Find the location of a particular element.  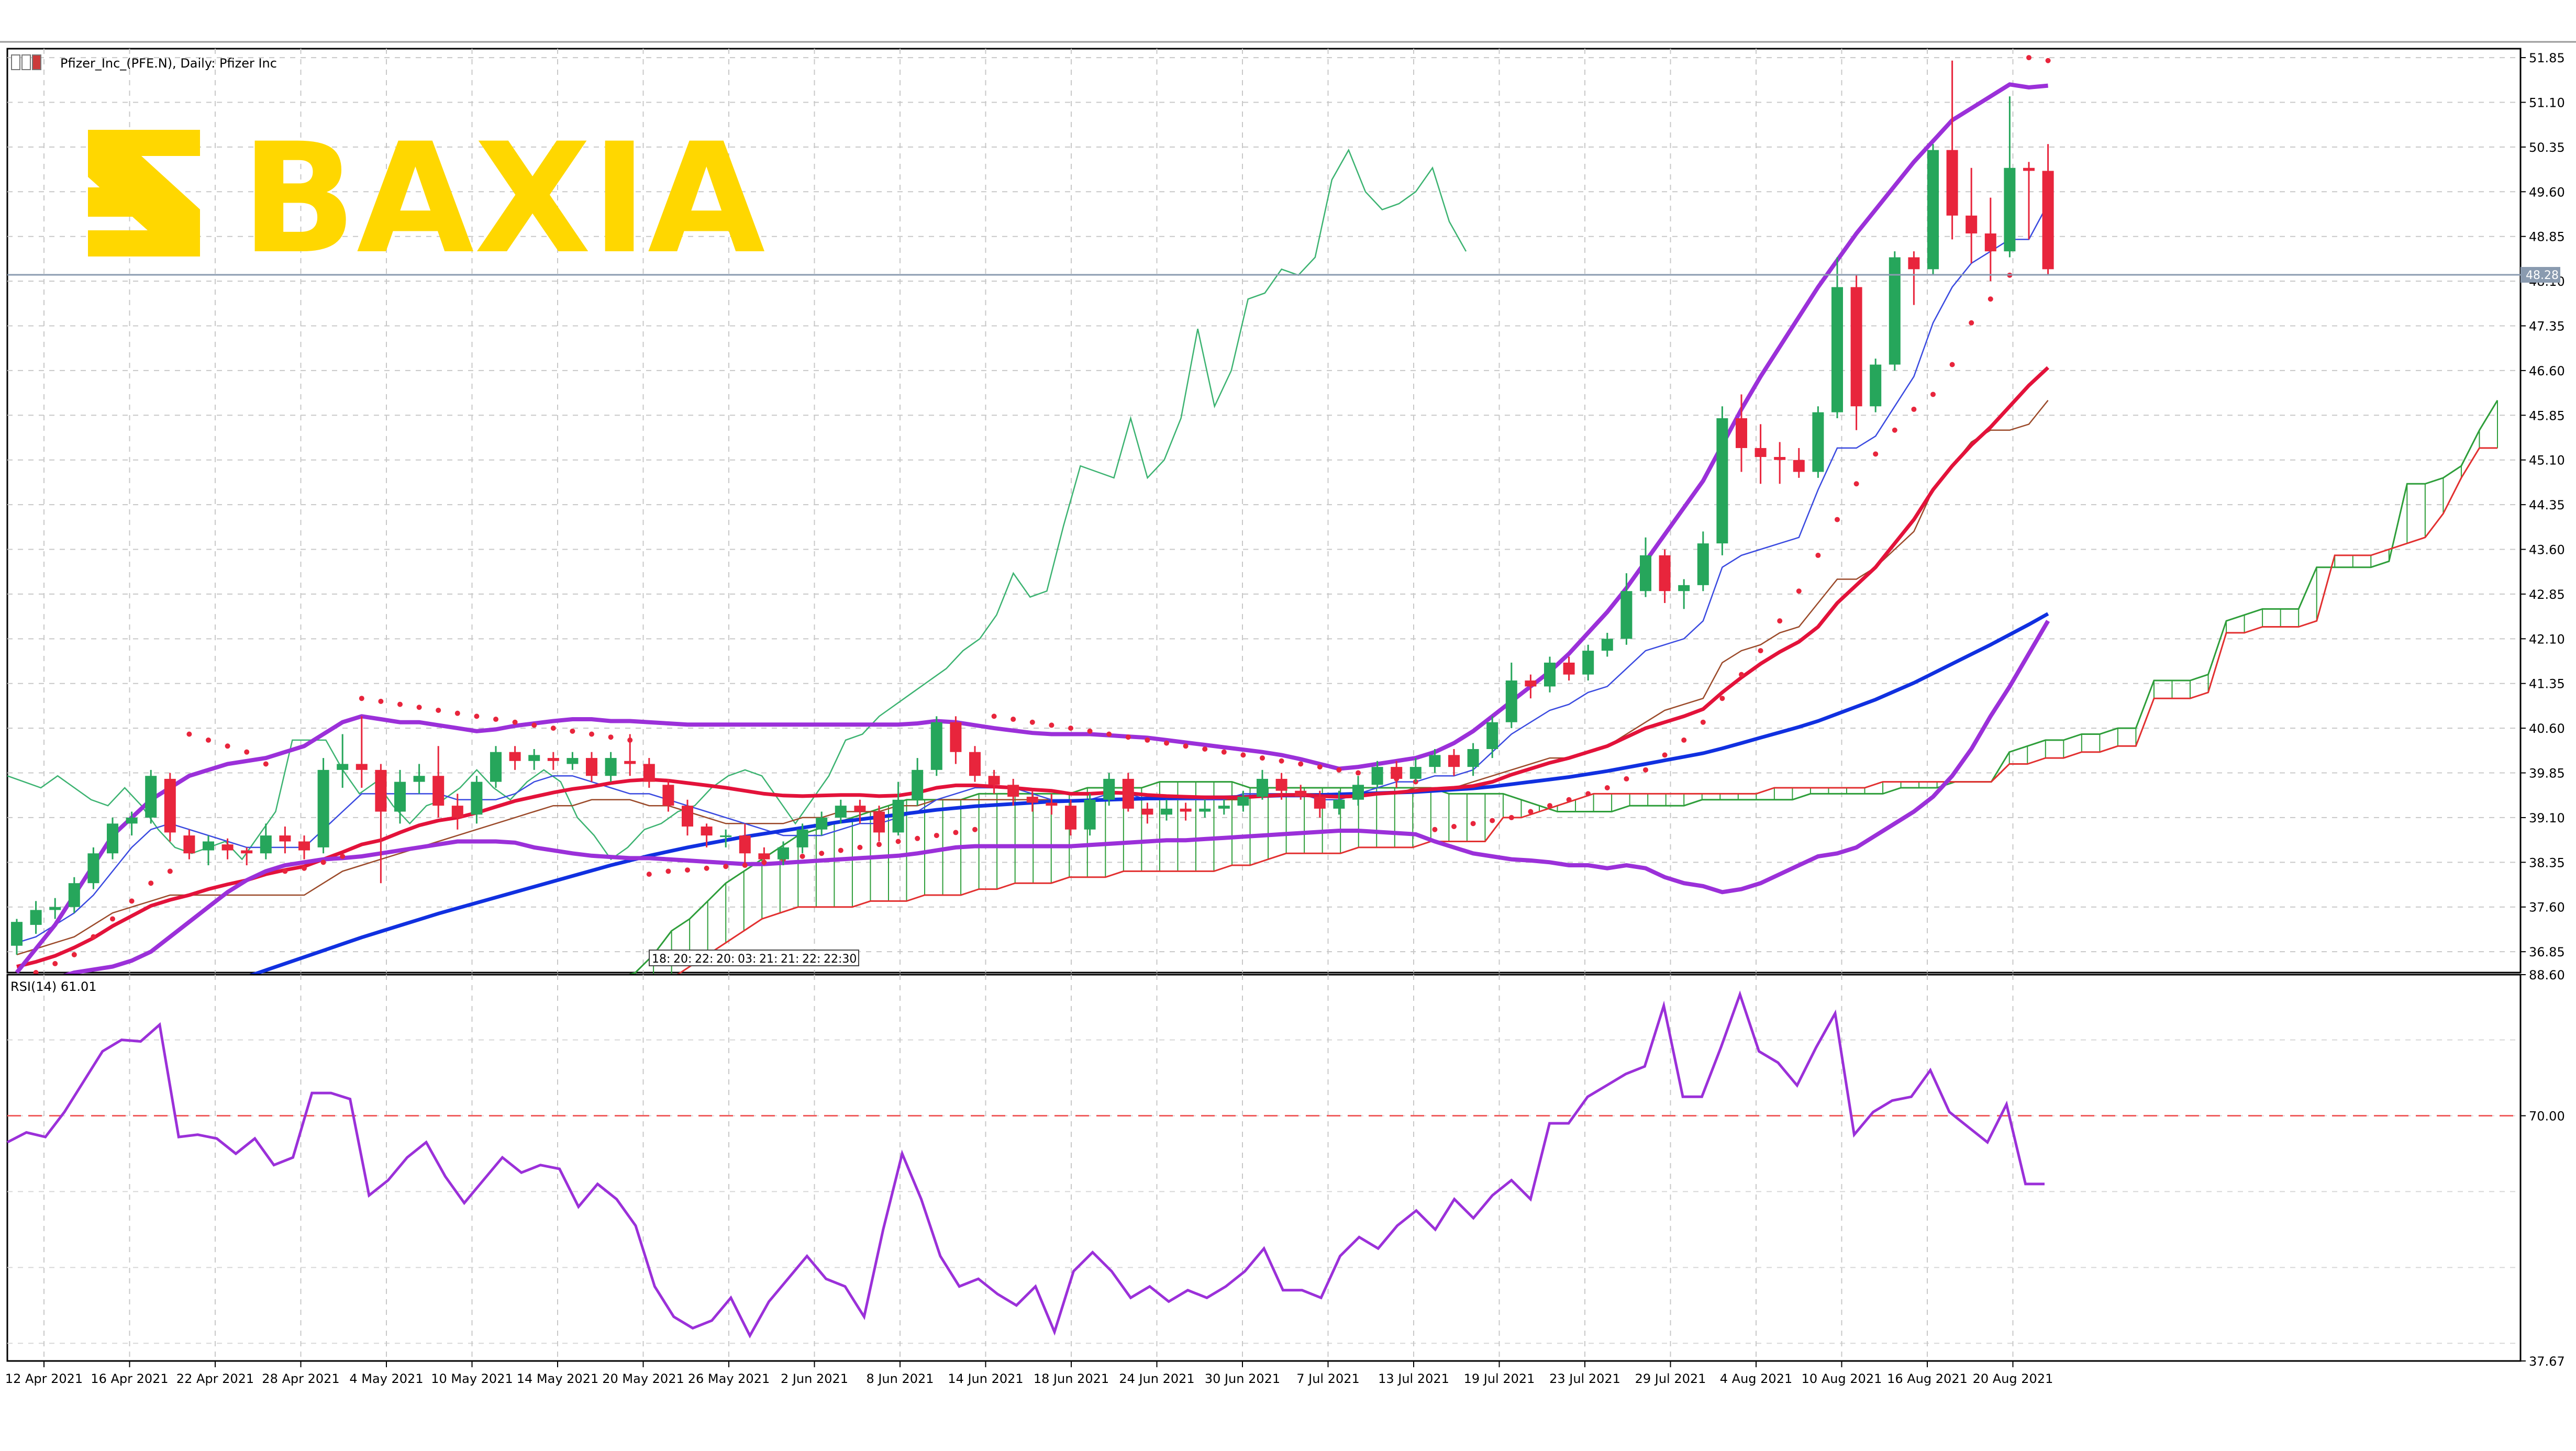

time-tick-label: 14 Jun 2021 is located at coordinates (985, 1379).